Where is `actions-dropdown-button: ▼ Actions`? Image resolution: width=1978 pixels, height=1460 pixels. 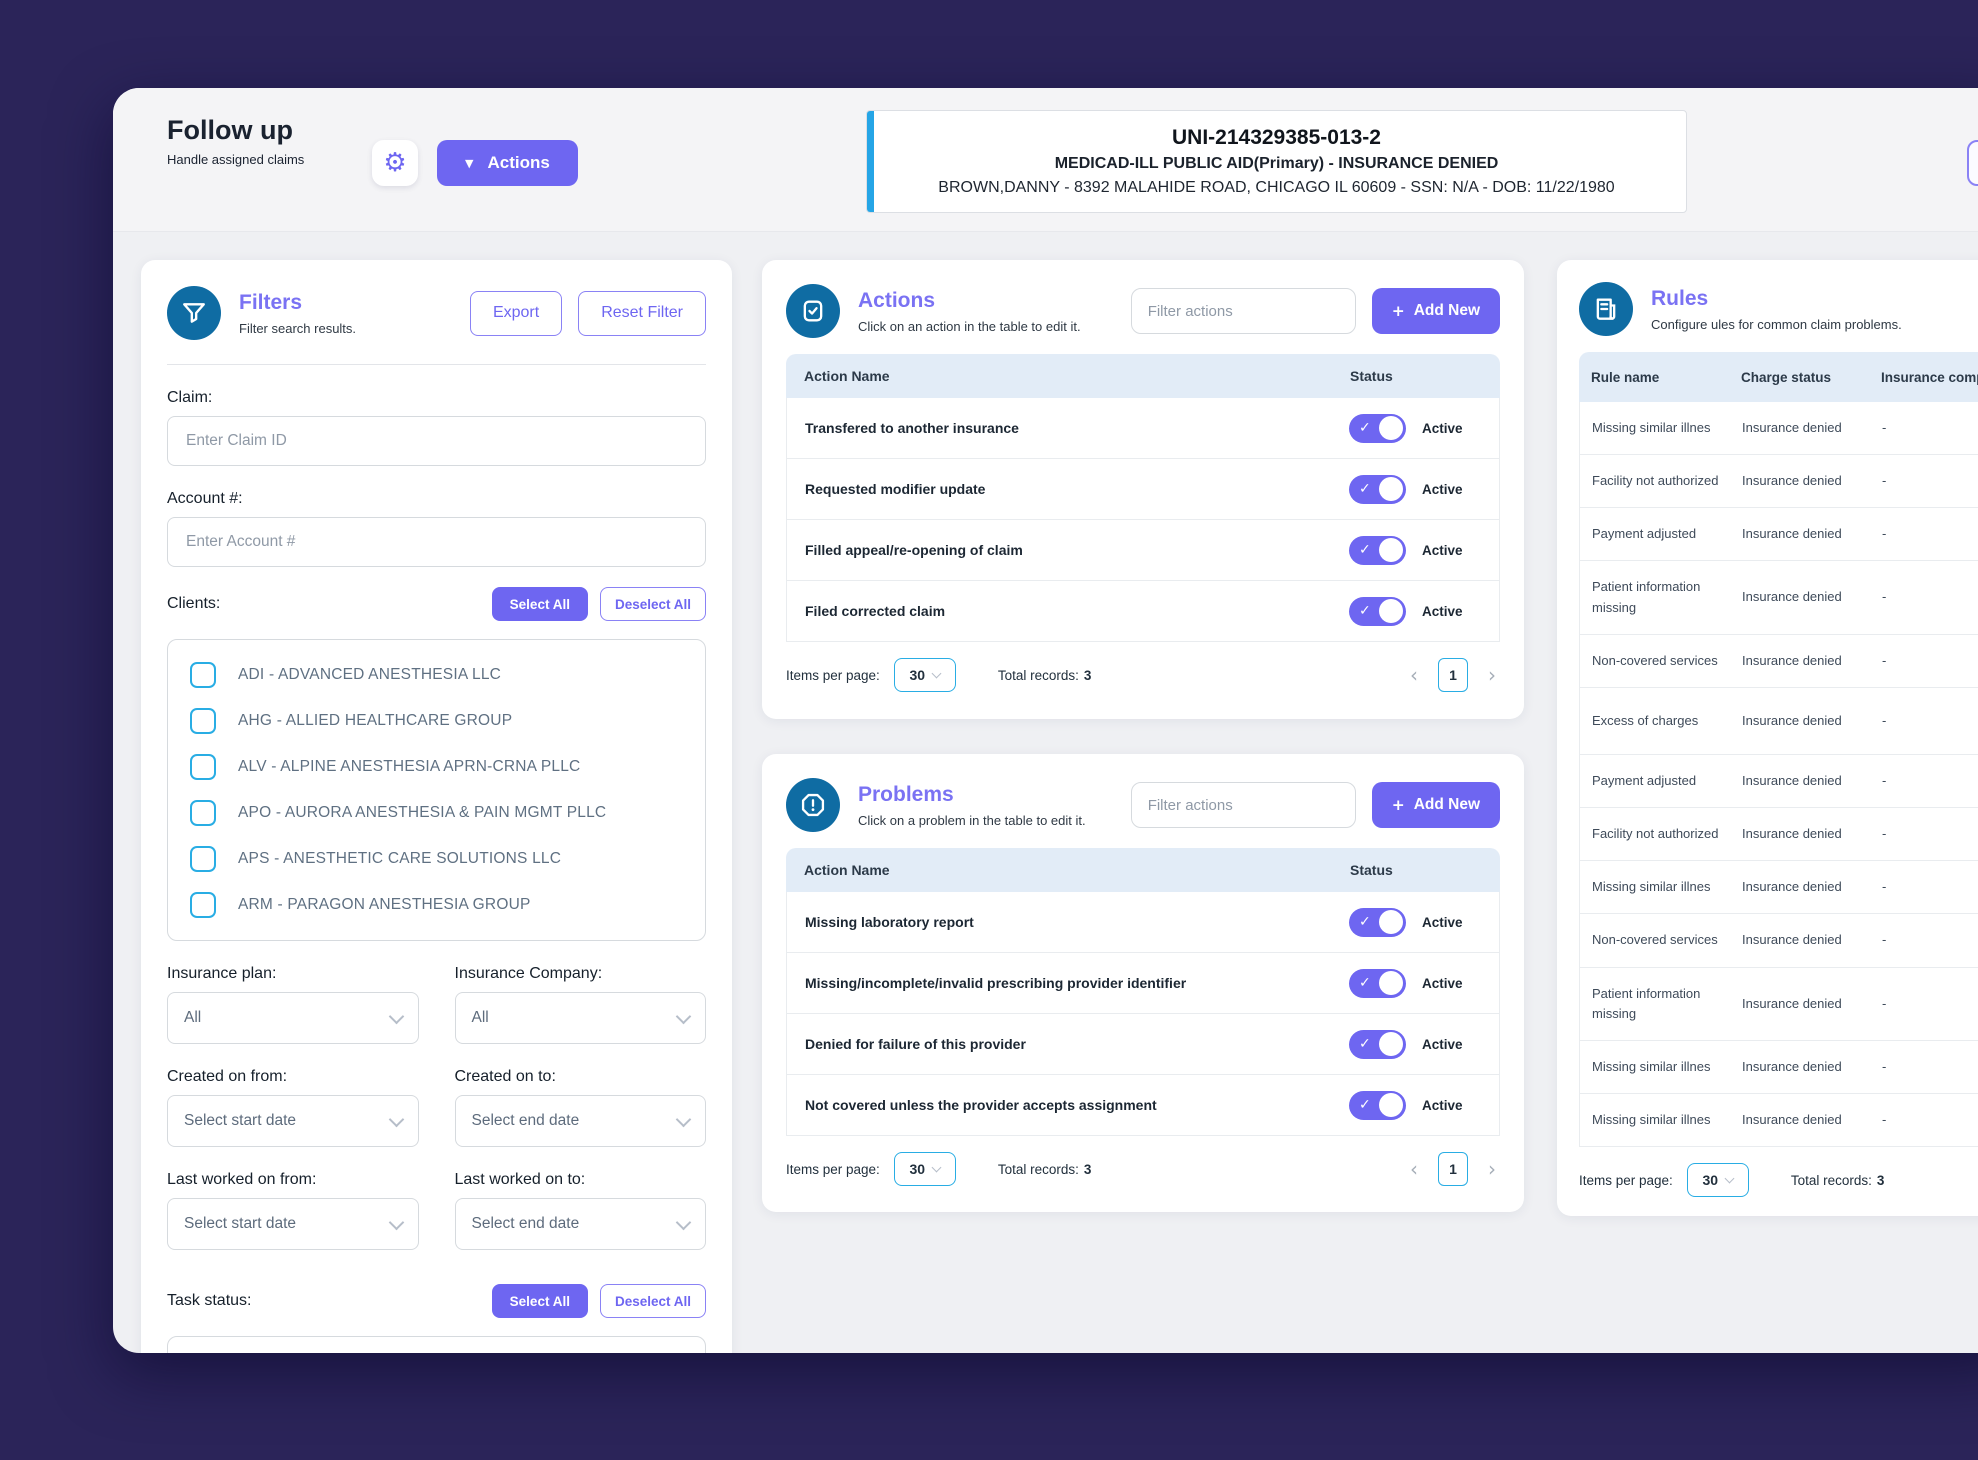 actions-dropdown-button: ▼ Actions is located at coordinates (507, 163).